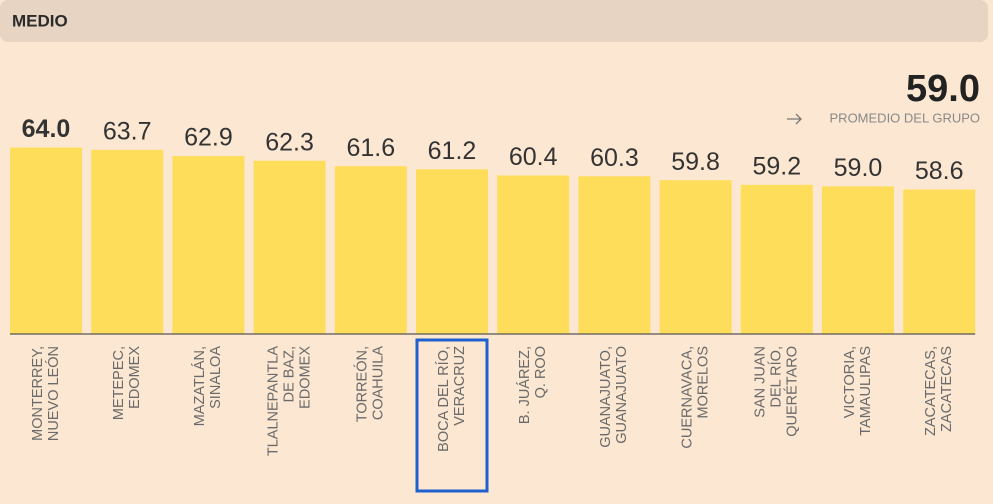  I want to click on value-label: 60.3, so click(614, 158).